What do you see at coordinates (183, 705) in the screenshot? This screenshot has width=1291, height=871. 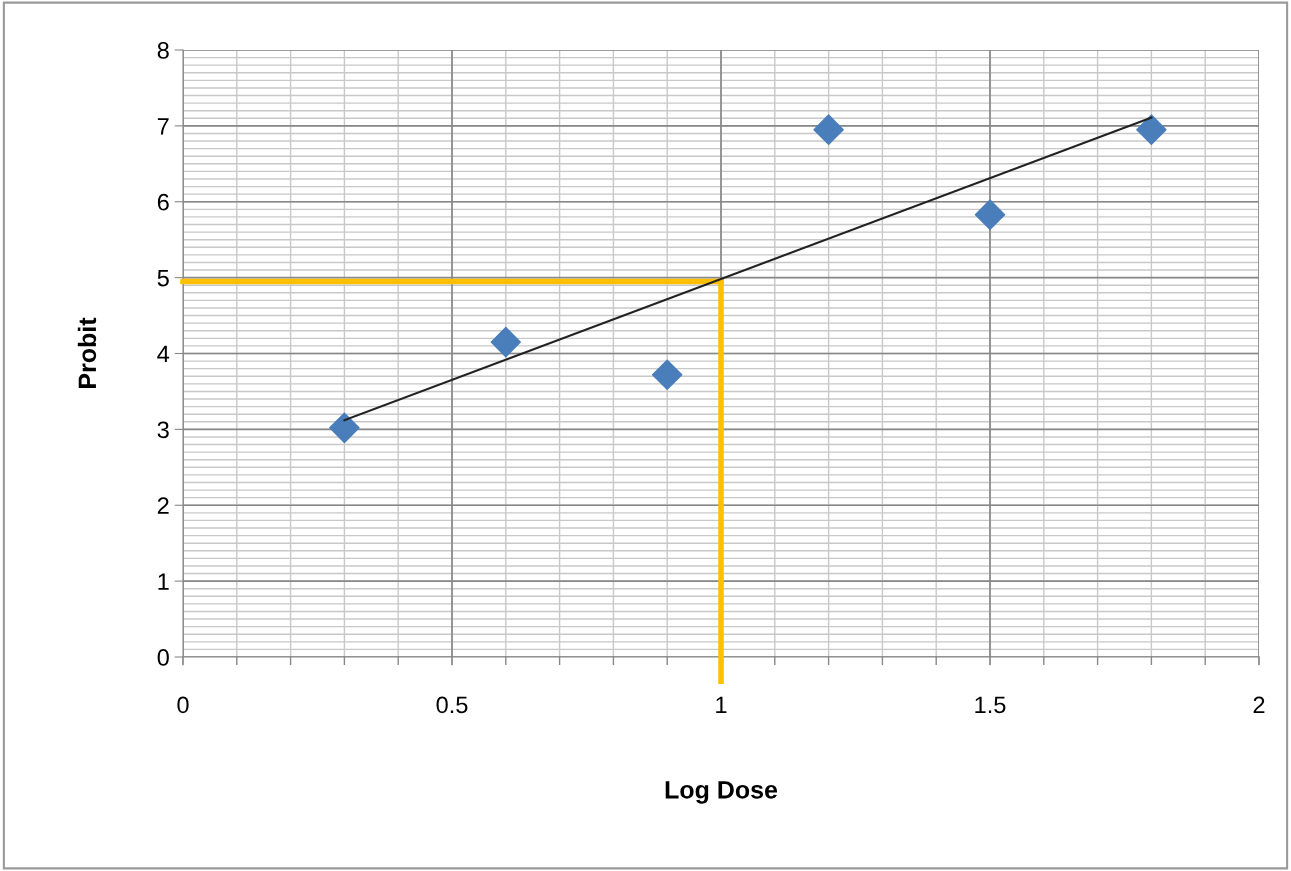 I see `x-tick-label: 0` at bounding box center [183, 705].